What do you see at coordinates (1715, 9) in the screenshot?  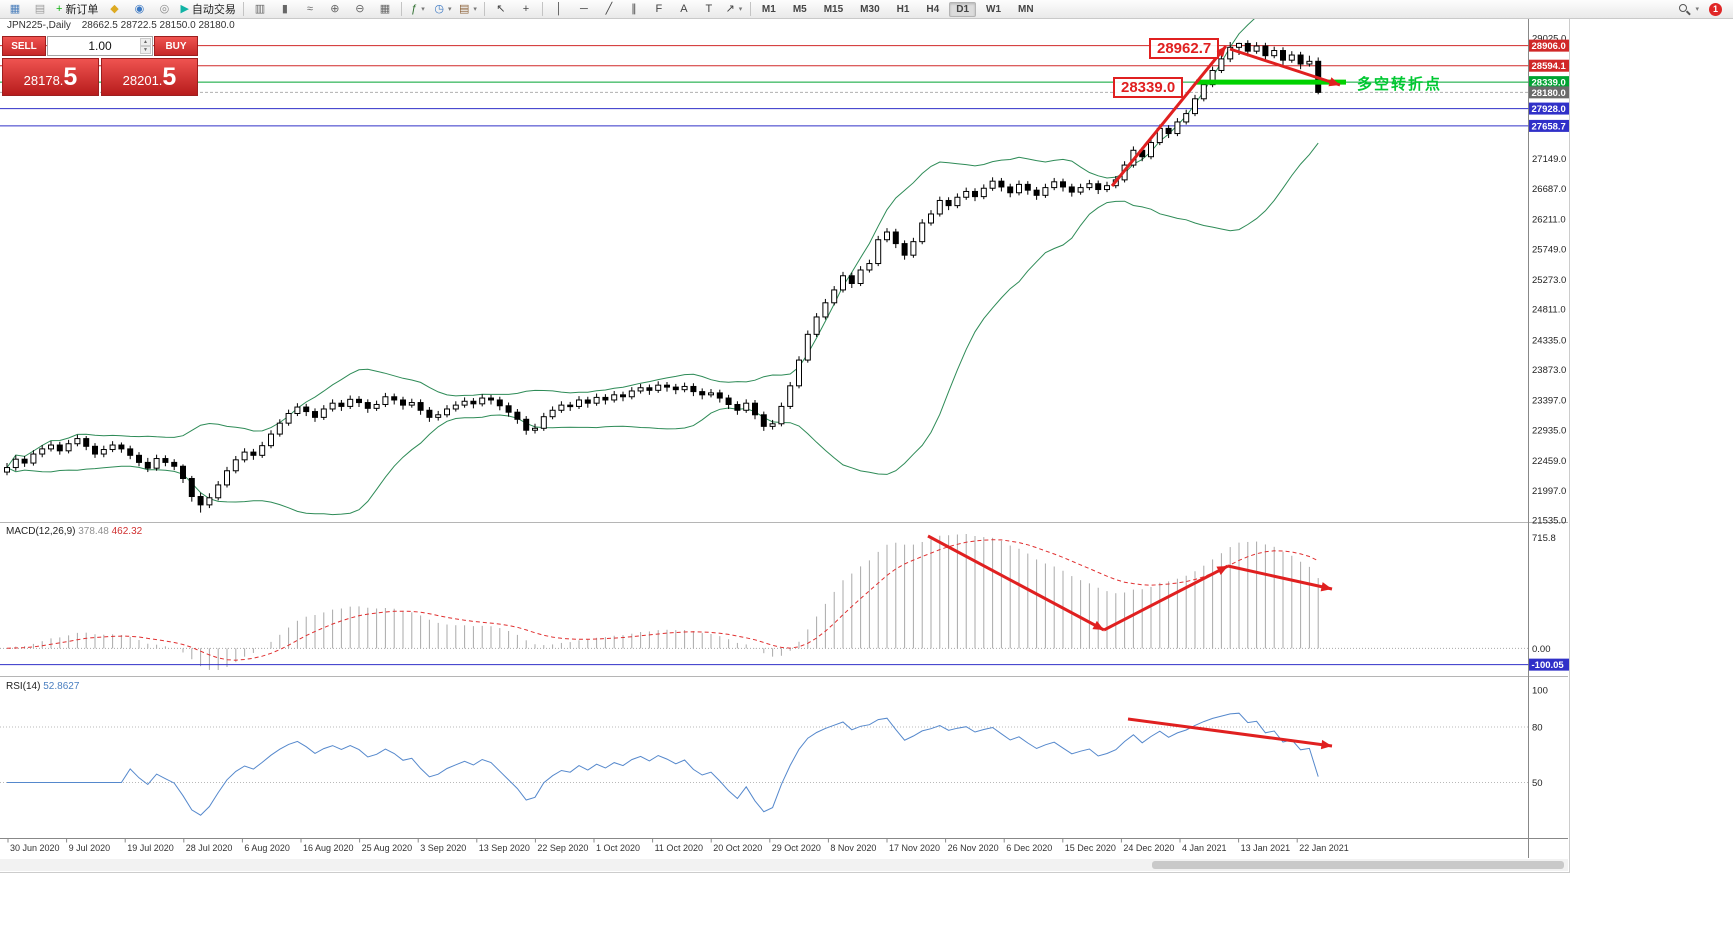 I see `notification-badge: 1` at bounding box center [1715, 9].